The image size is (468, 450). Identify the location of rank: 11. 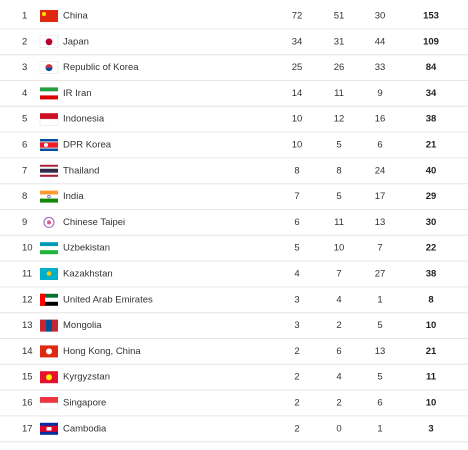
(27, 274).